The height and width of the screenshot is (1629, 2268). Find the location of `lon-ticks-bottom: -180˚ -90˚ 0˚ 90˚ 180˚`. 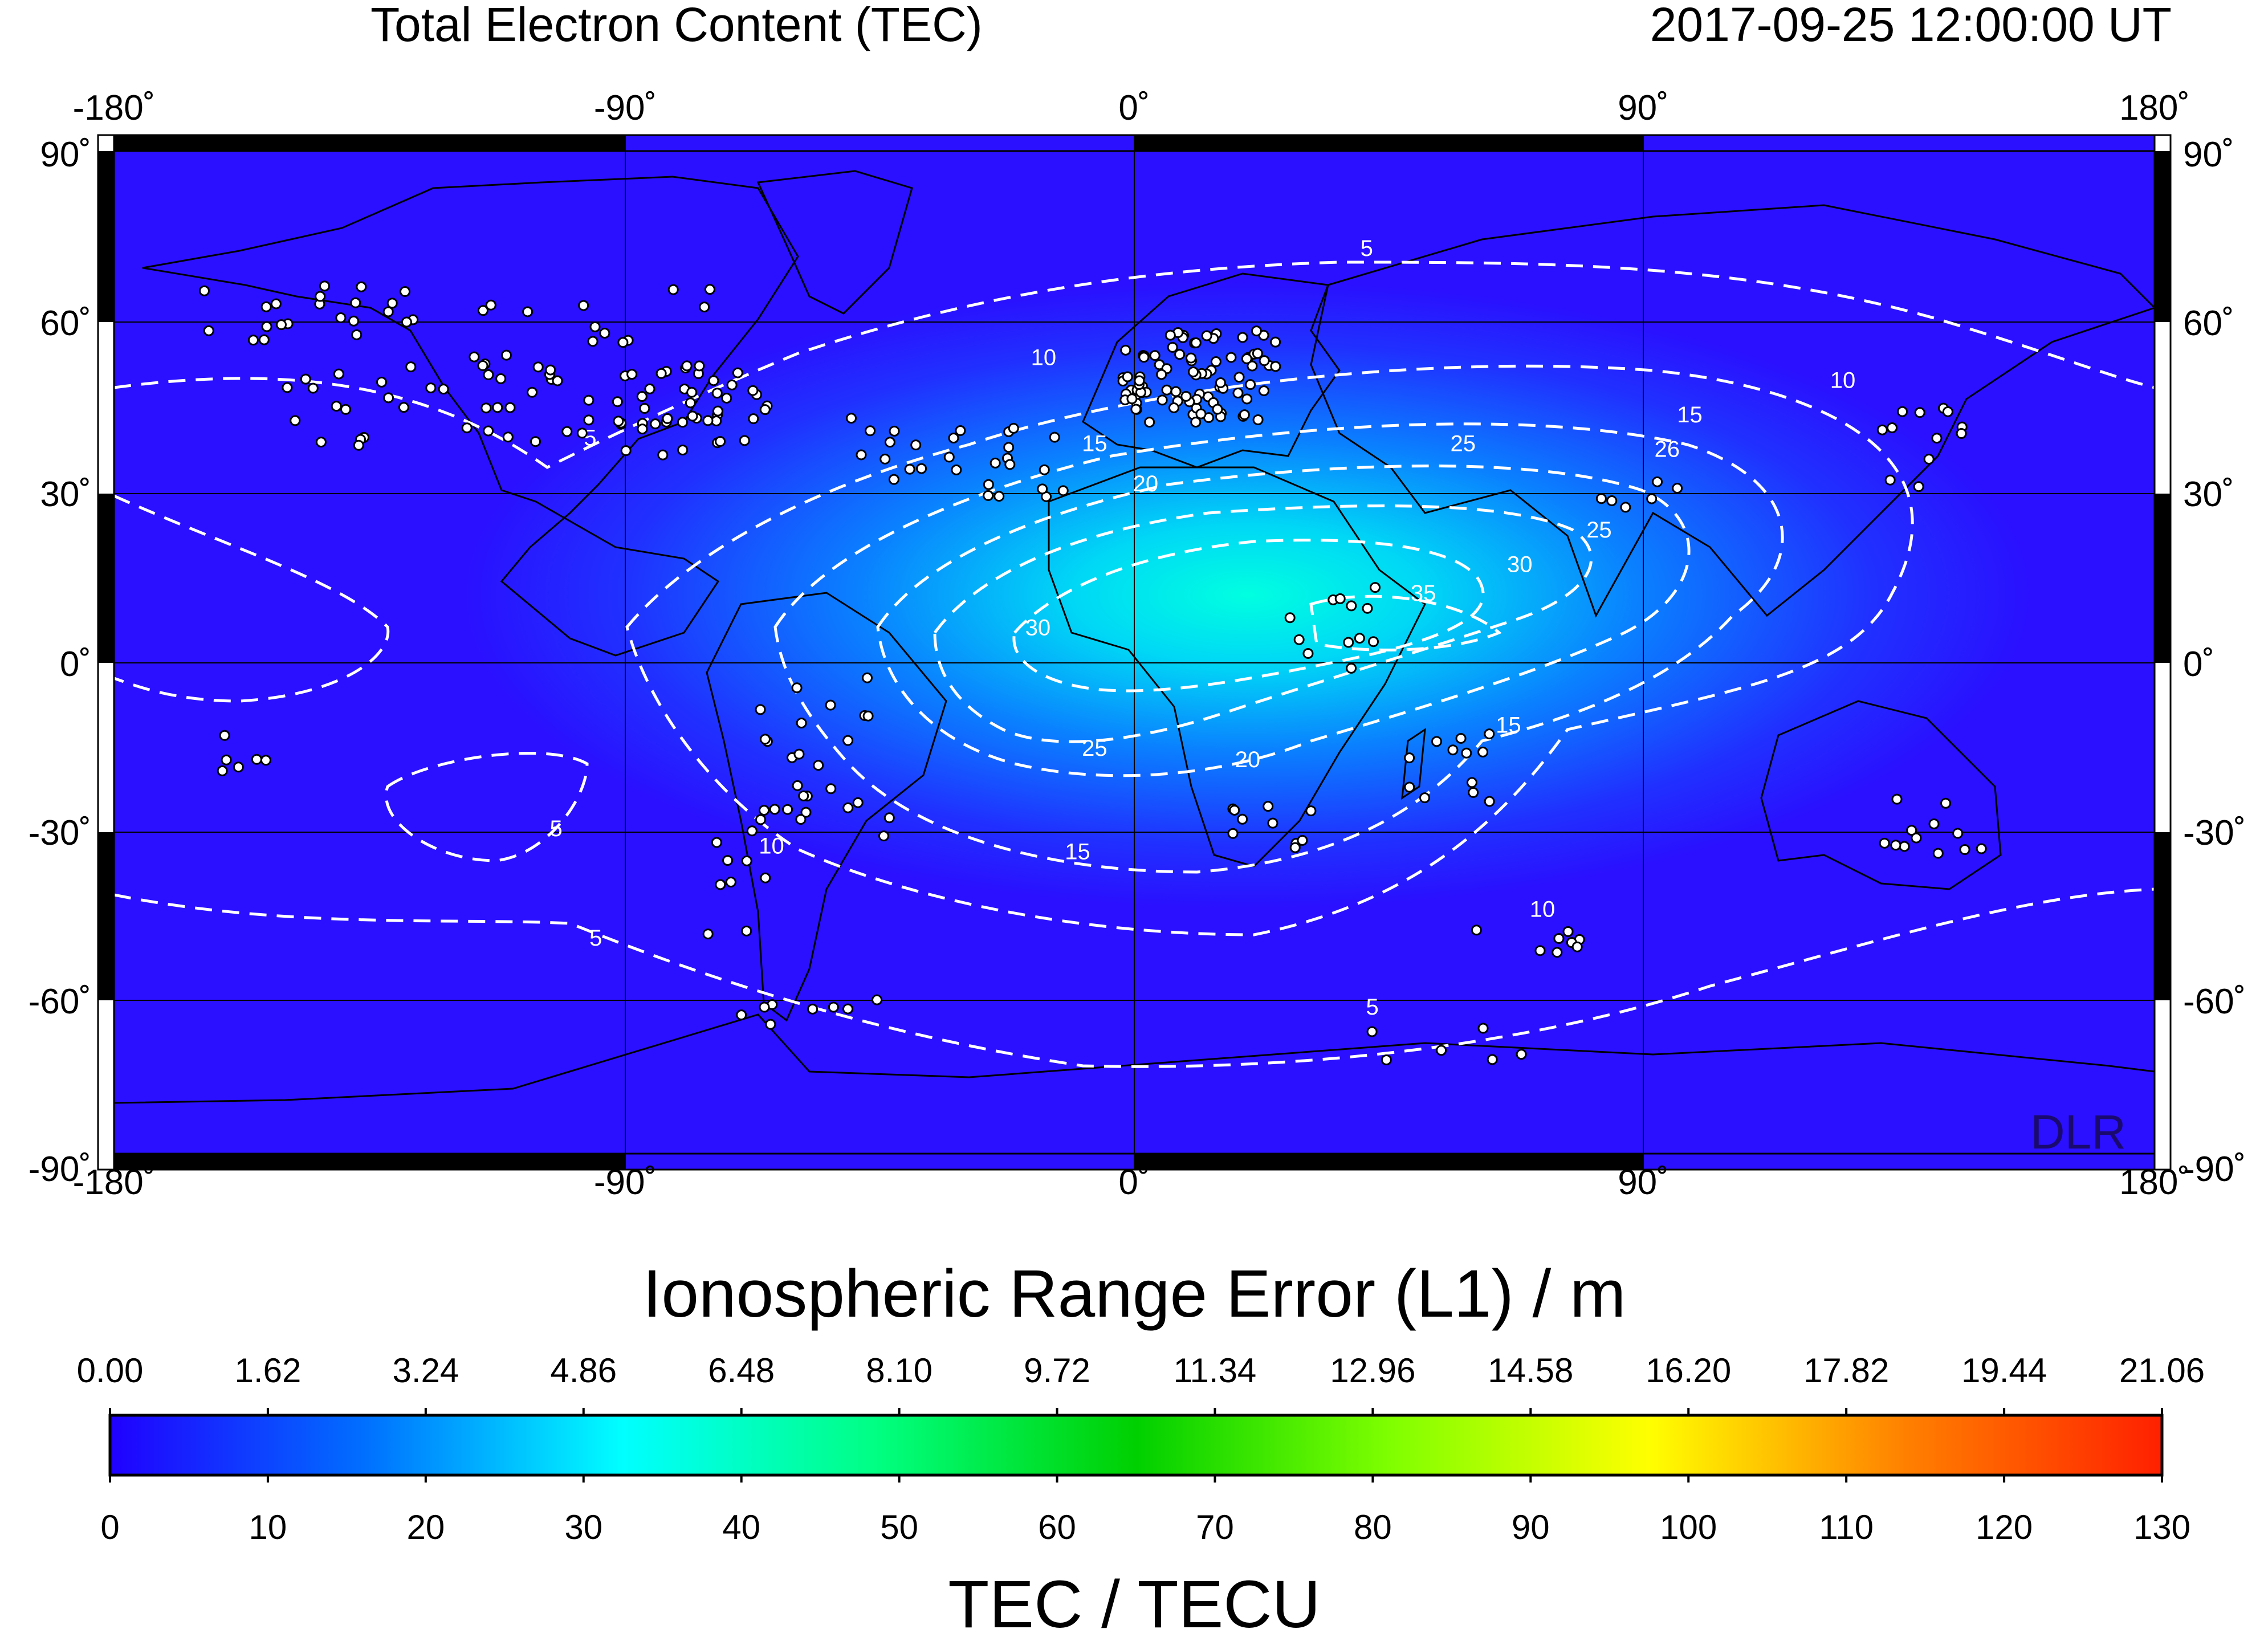

lon-ticks-bottom: -180˚ -90˚ 0˚ 90˚ 180˚ is located at coordinates (1131, 1182).